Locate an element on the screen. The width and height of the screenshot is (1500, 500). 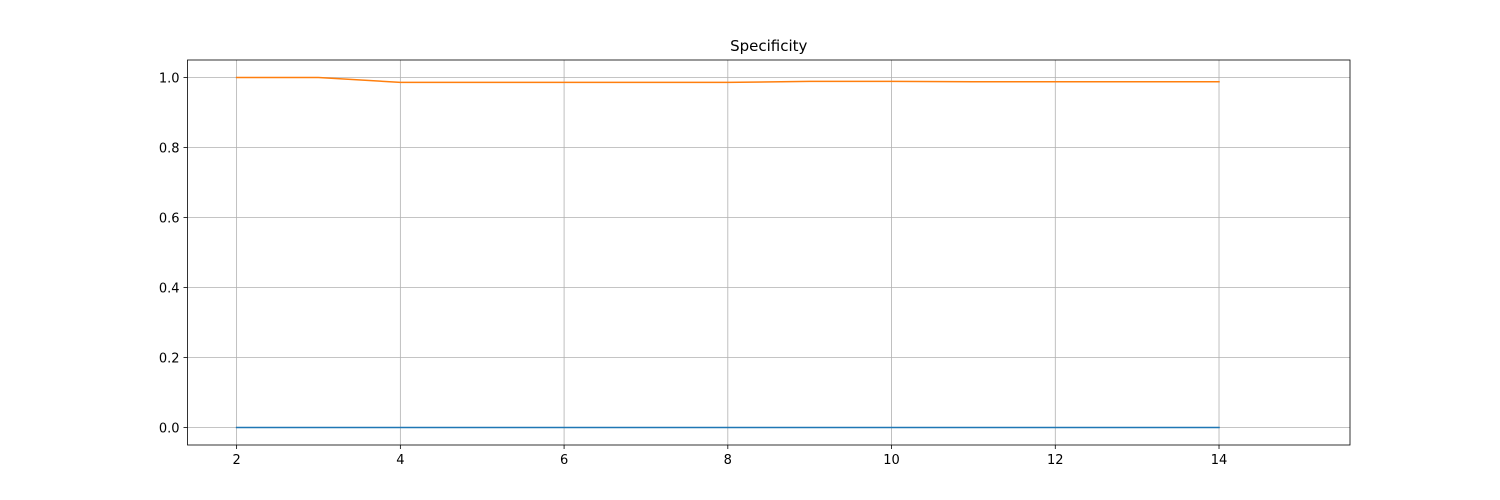
x-tick-label: 2 is located at coordinates (236, 460).